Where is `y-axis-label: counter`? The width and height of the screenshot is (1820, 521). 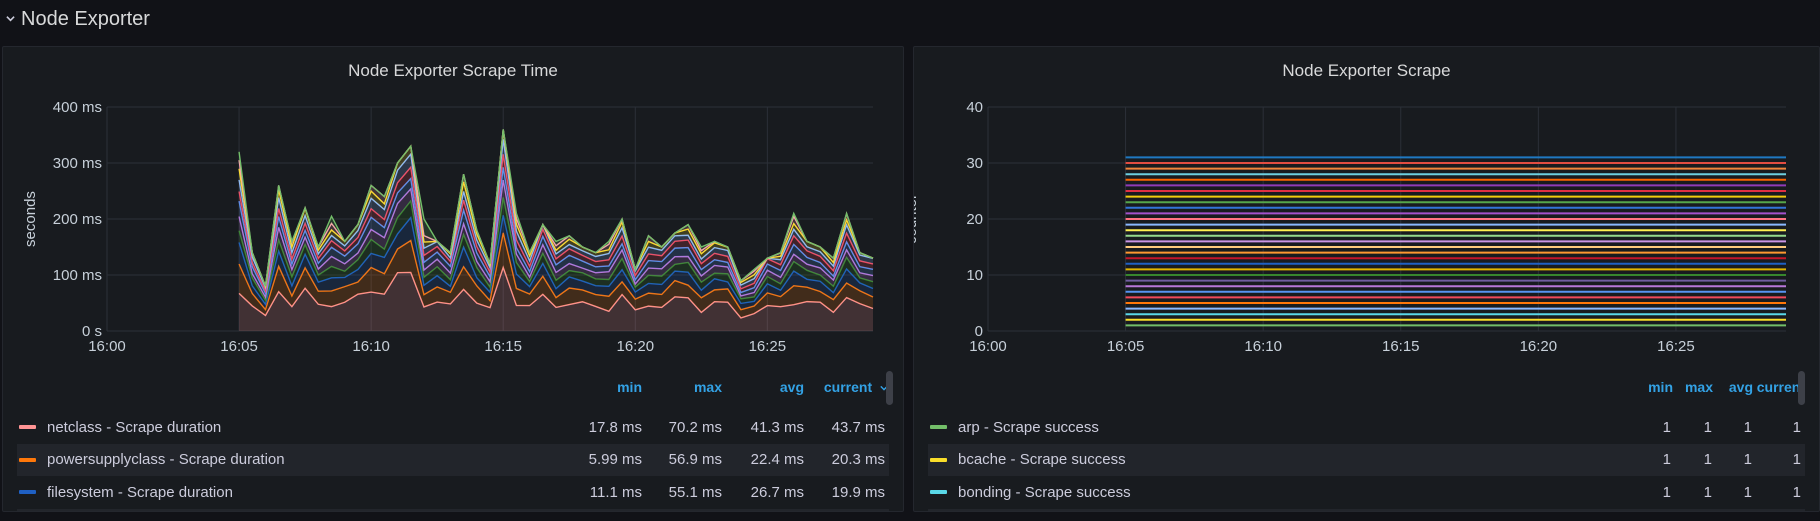
y-axis-label: counter is located at coordinates (917, 219).